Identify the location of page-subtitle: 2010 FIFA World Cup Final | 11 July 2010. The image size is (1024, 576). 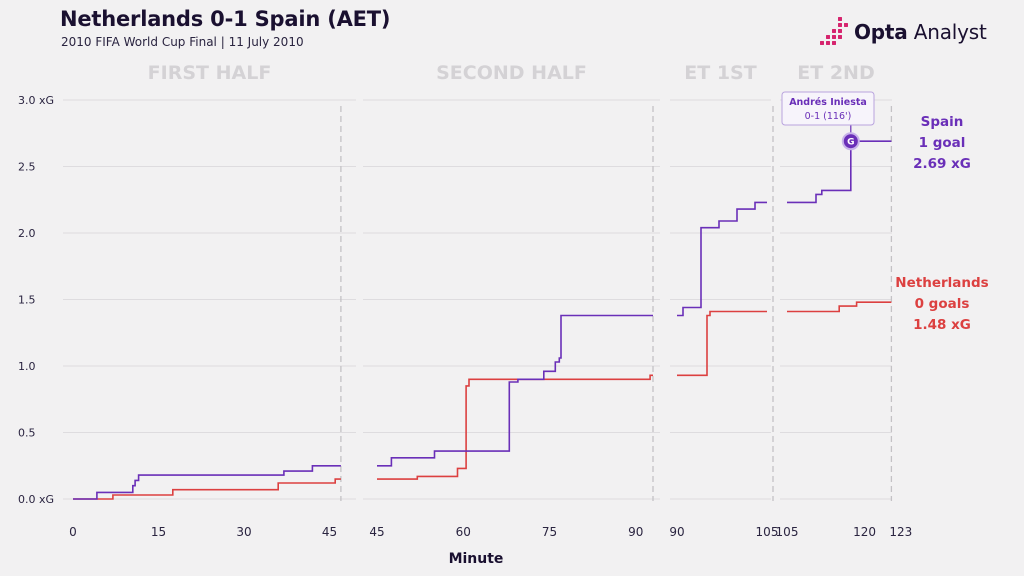
(182, 42).